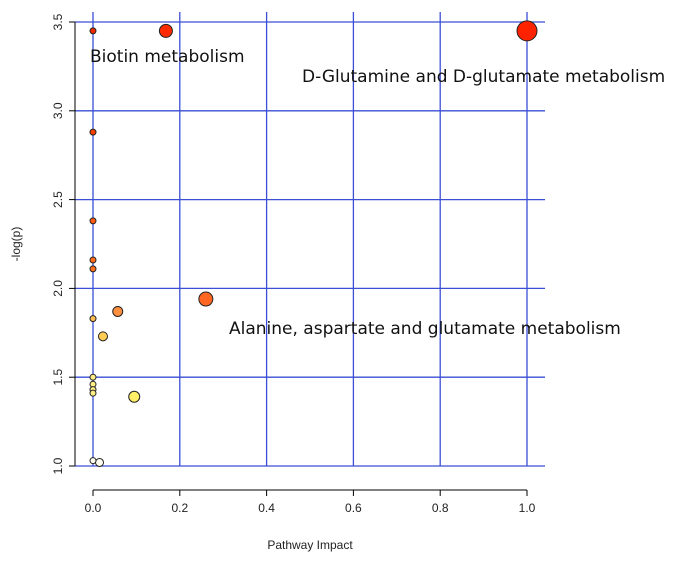  Describe the element at coordinates (58, 288) in the screenshot. I see `y-tick-label: 2.0` at that location.